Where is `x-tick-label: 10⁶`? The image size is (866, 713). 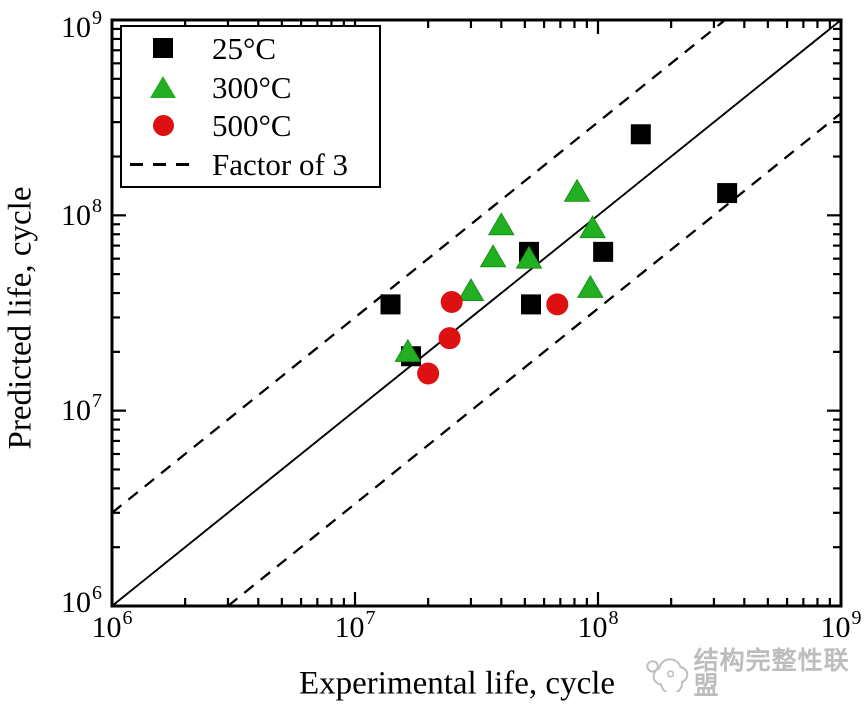
x-tick-label: 10⁶ is located at coordinates (112, 625).